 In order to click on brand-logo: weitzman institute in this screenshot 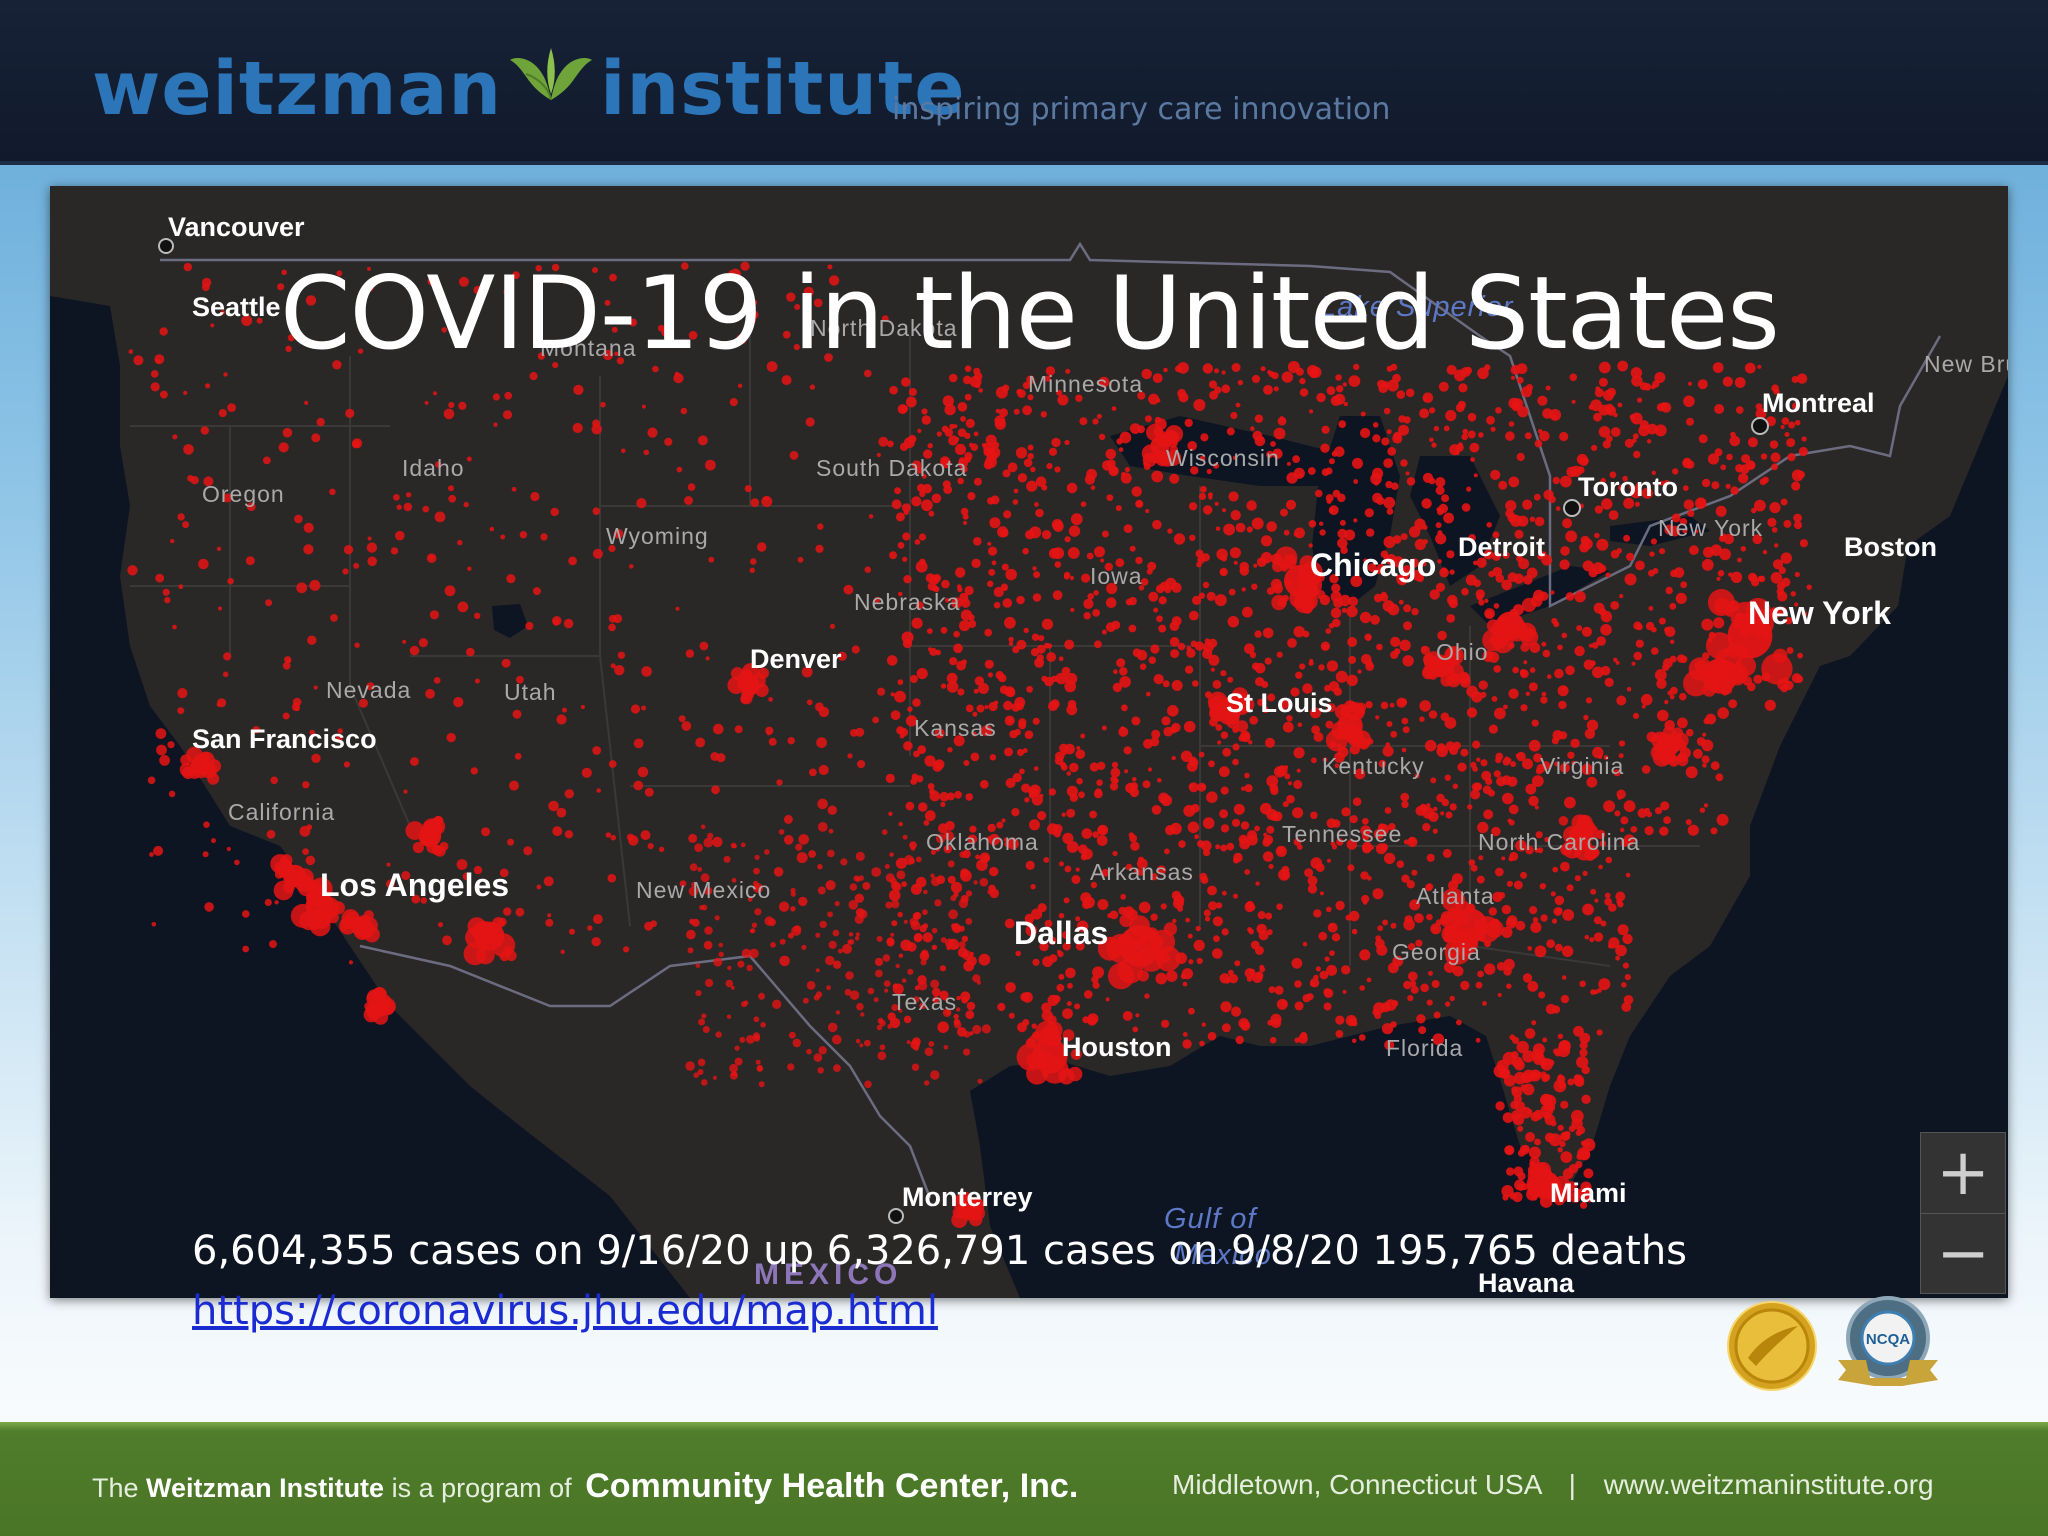, I will do `click(529, 87)`.